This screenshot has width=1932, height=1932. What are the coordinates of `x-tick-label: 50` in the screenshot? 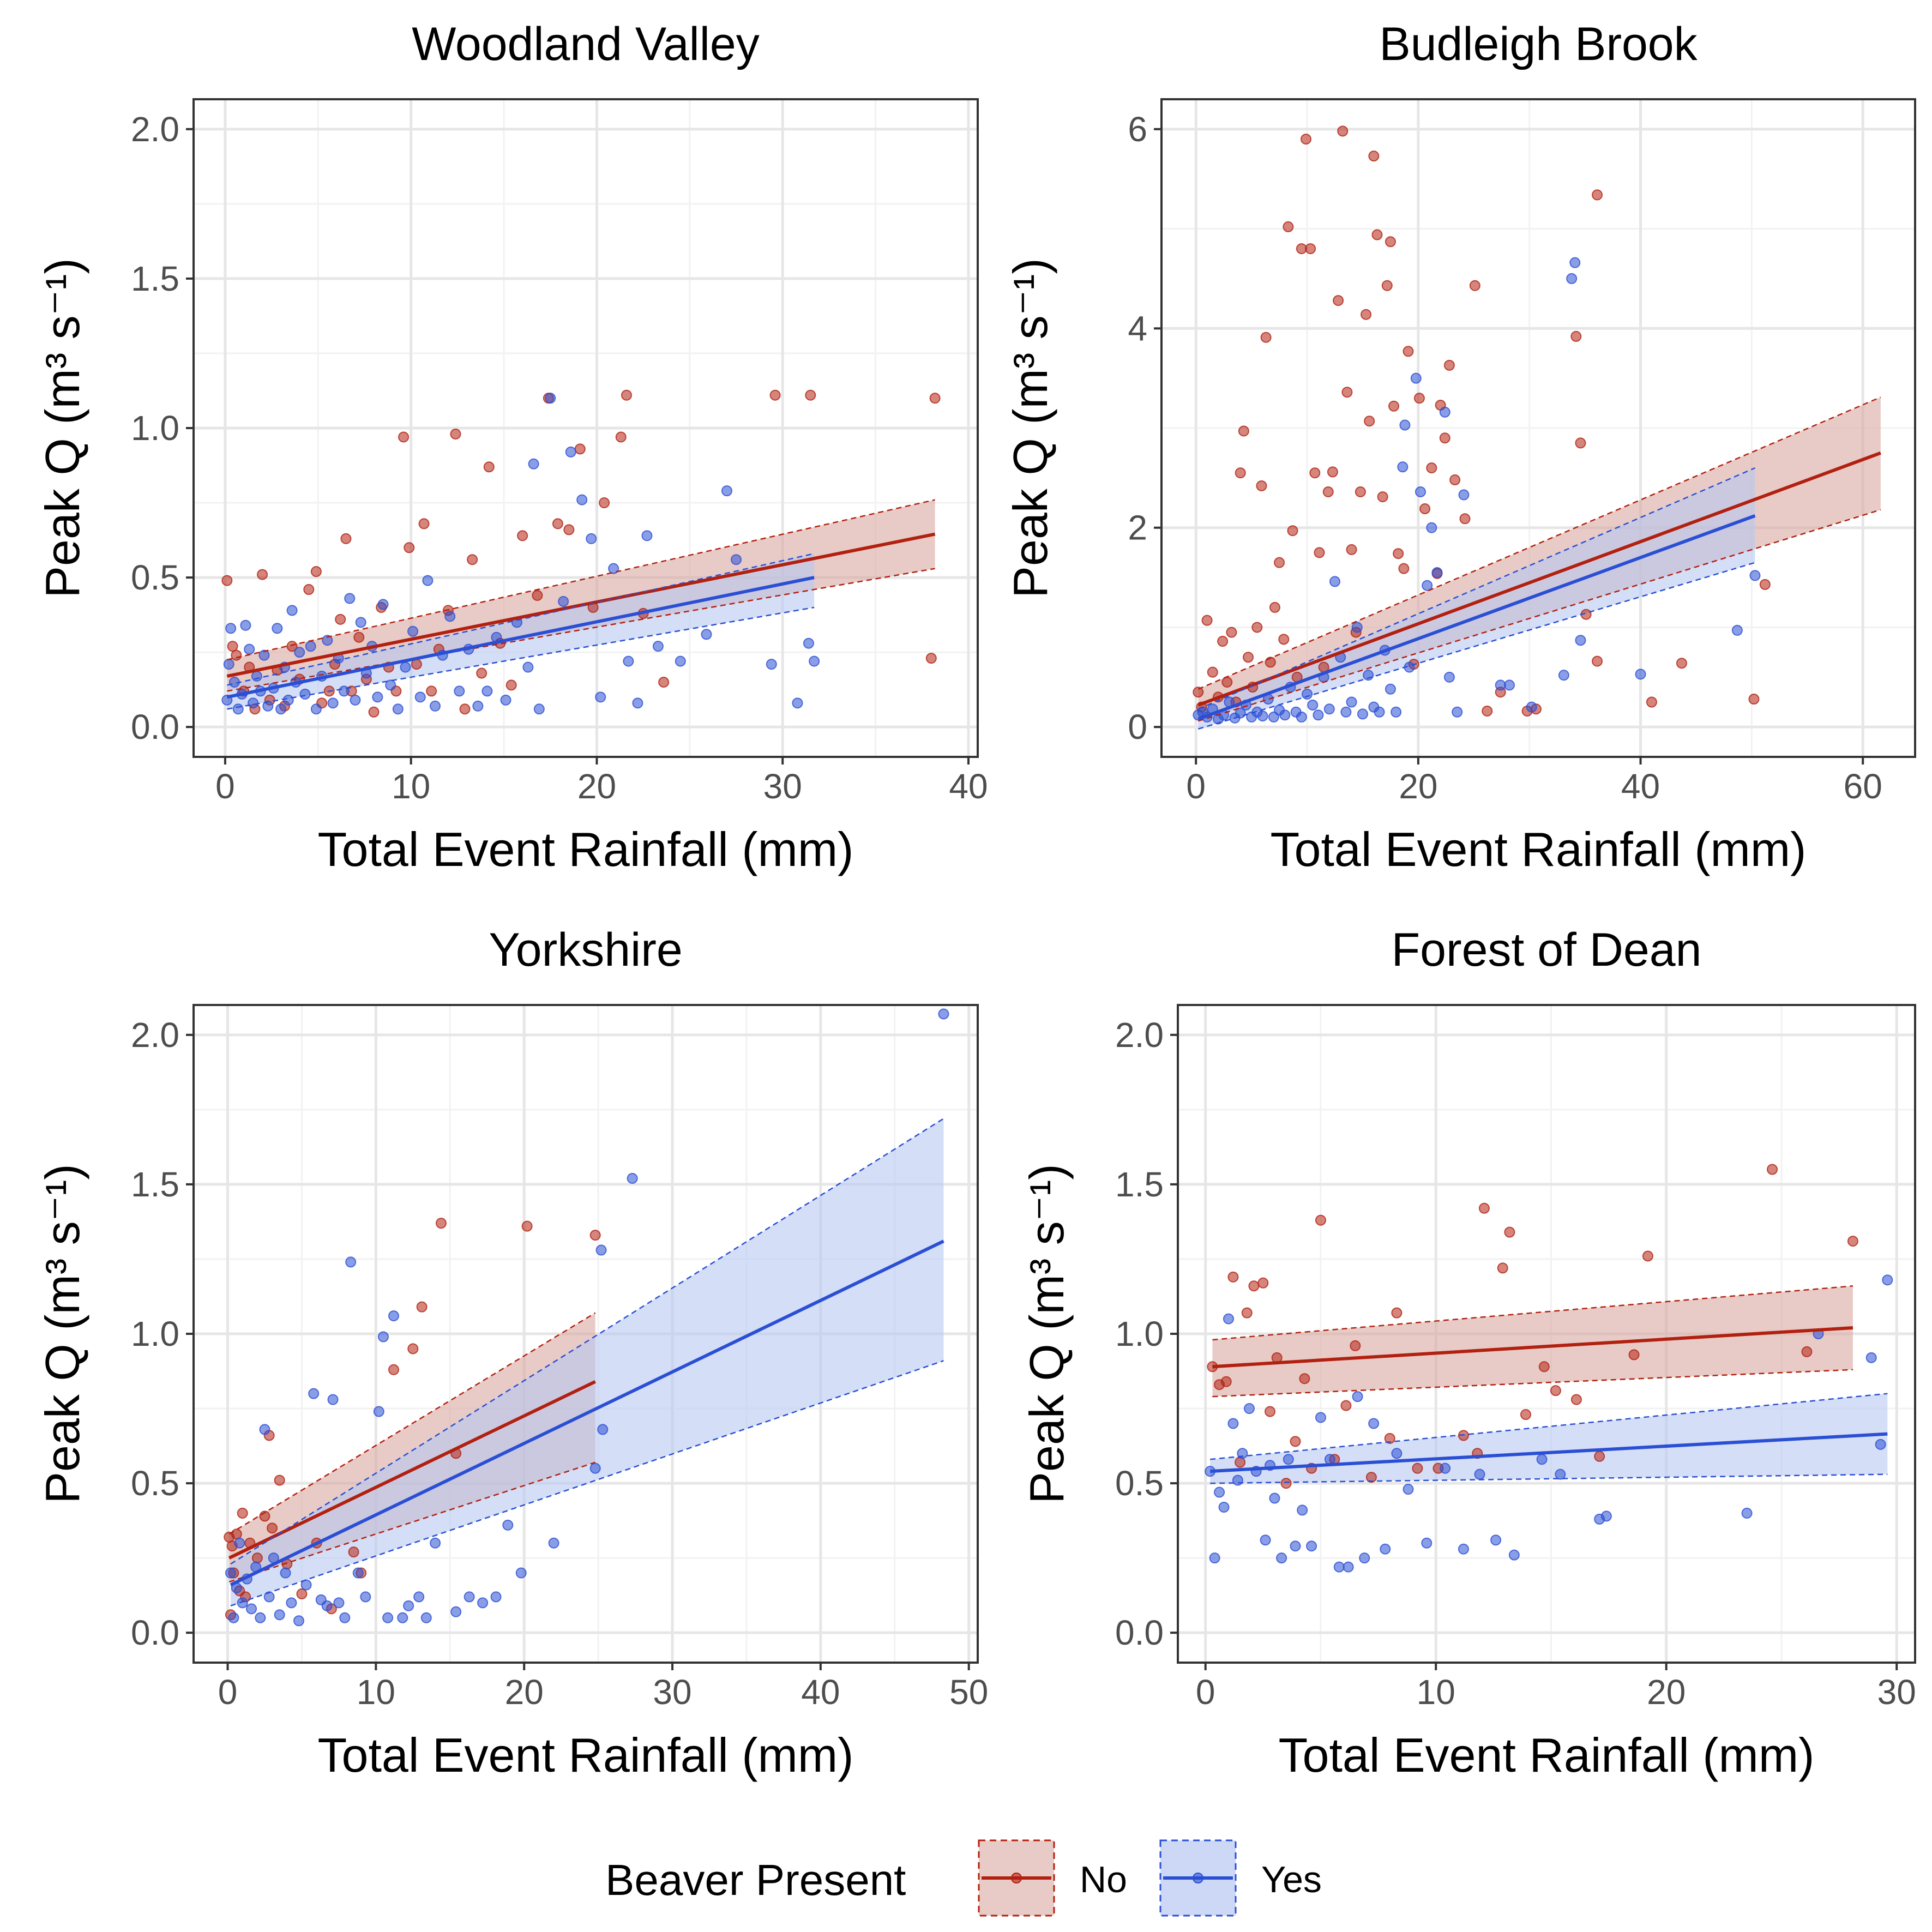 It's located at (968, 1692).